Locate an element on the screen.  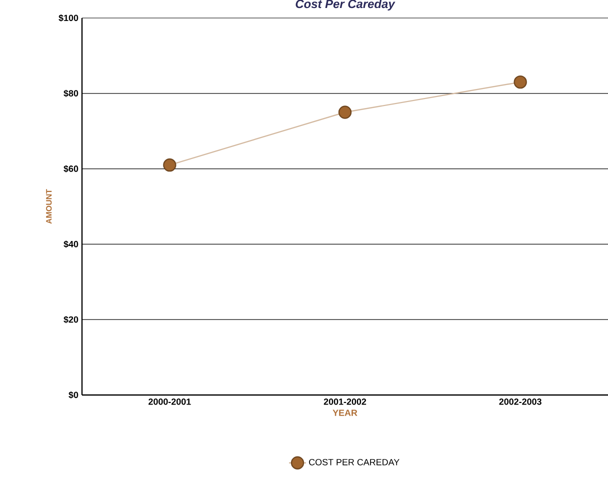
y-tick-label: $0 is located at coordinates (73, 395).